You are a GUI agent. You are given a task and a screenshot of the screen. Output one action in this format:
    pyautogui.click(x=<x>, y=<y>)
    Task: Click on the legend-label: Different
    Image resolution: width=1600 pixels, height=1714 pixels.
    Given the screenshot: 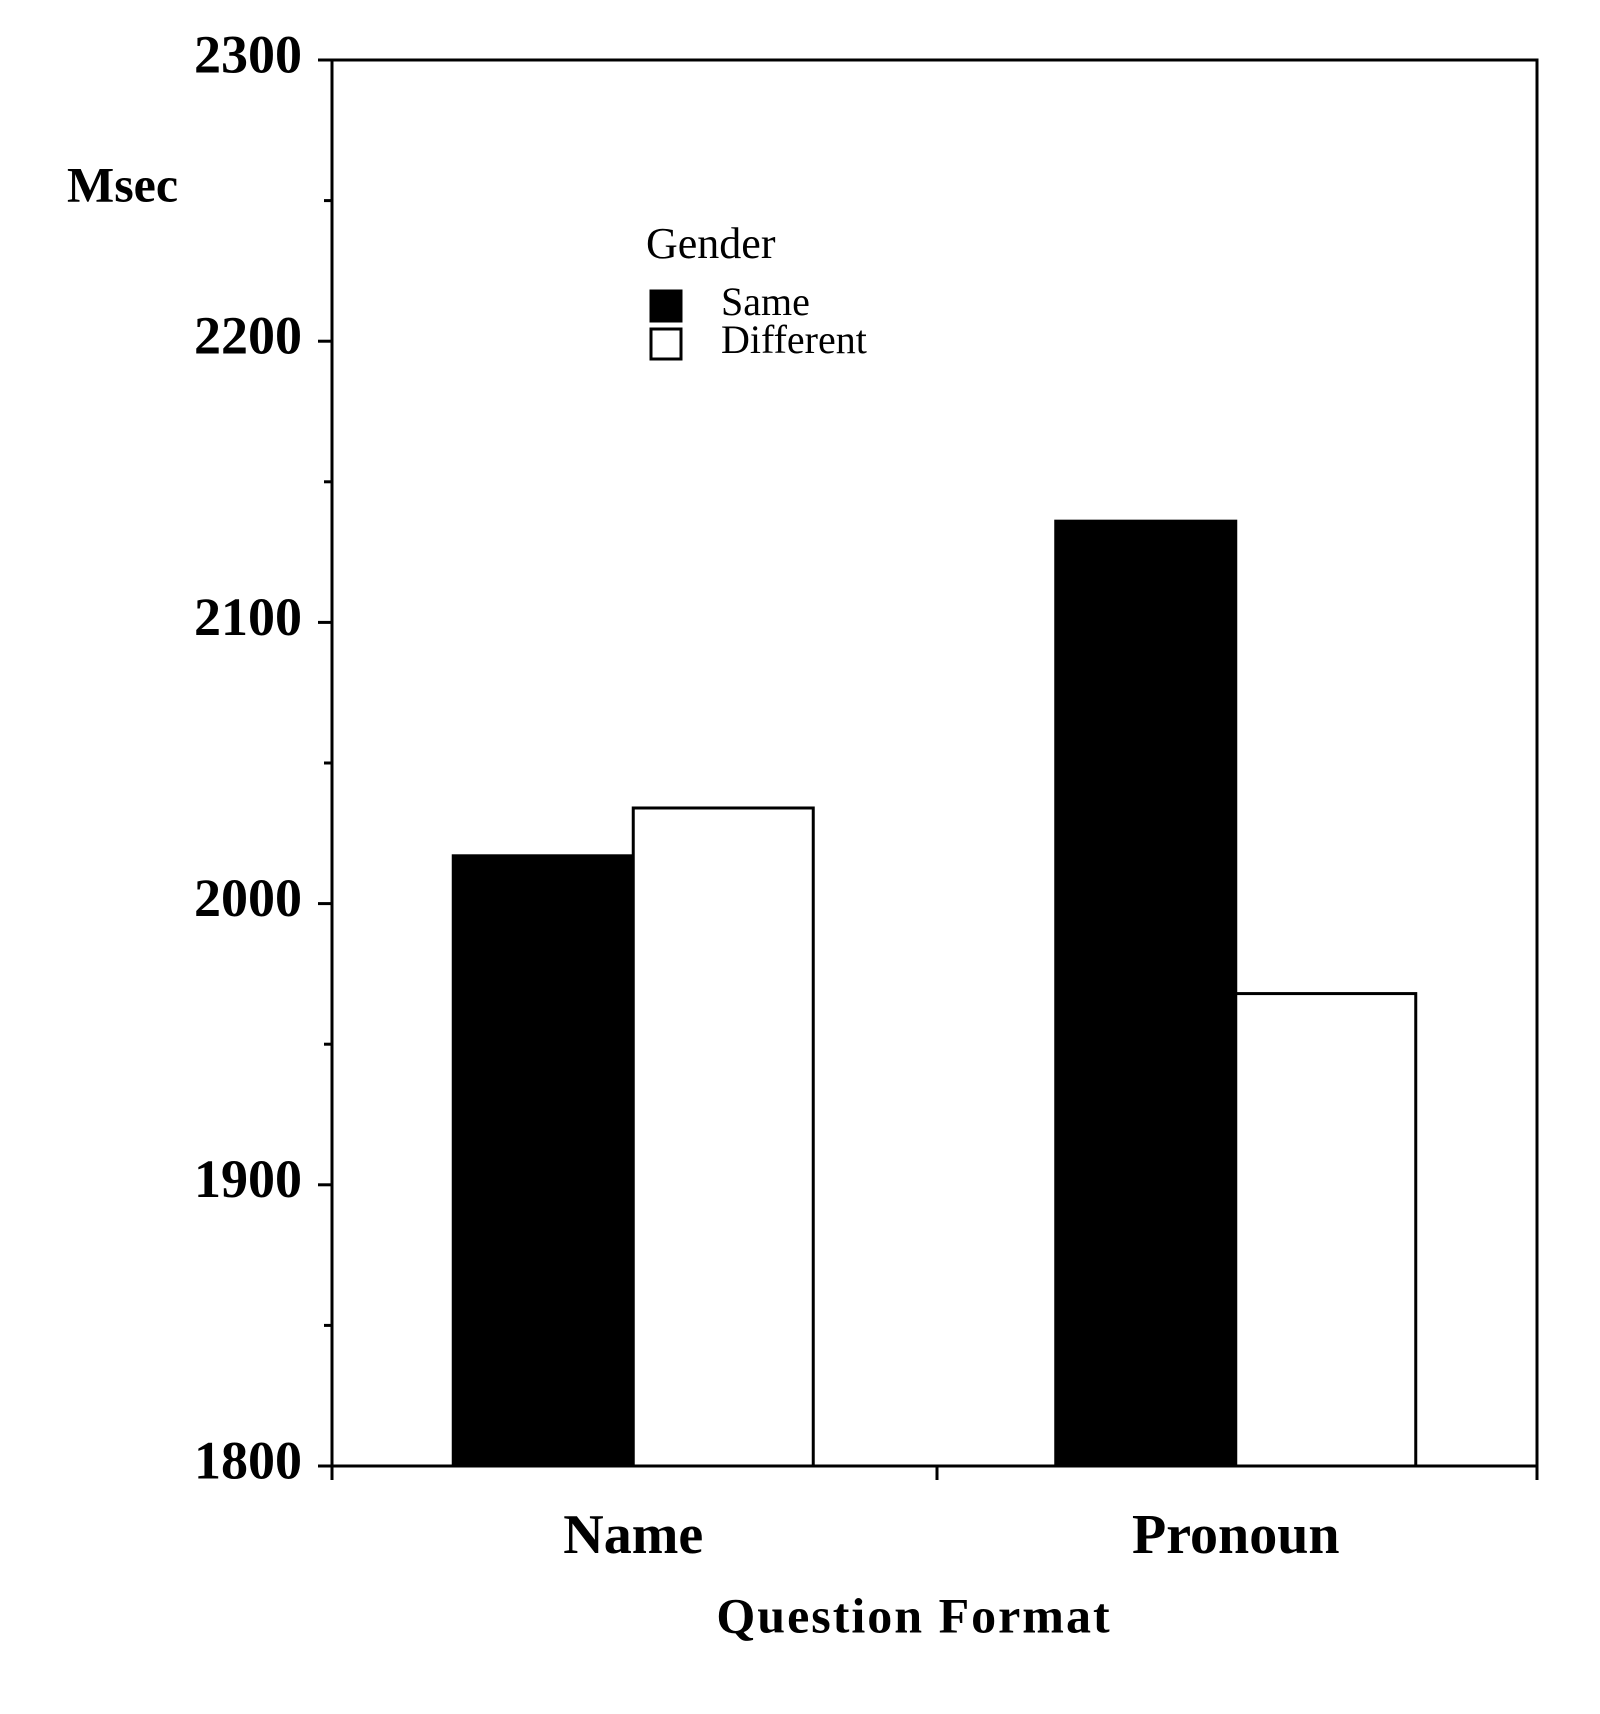 What is the action you would take?
    pyautogui.click(x=794, y=339)
    